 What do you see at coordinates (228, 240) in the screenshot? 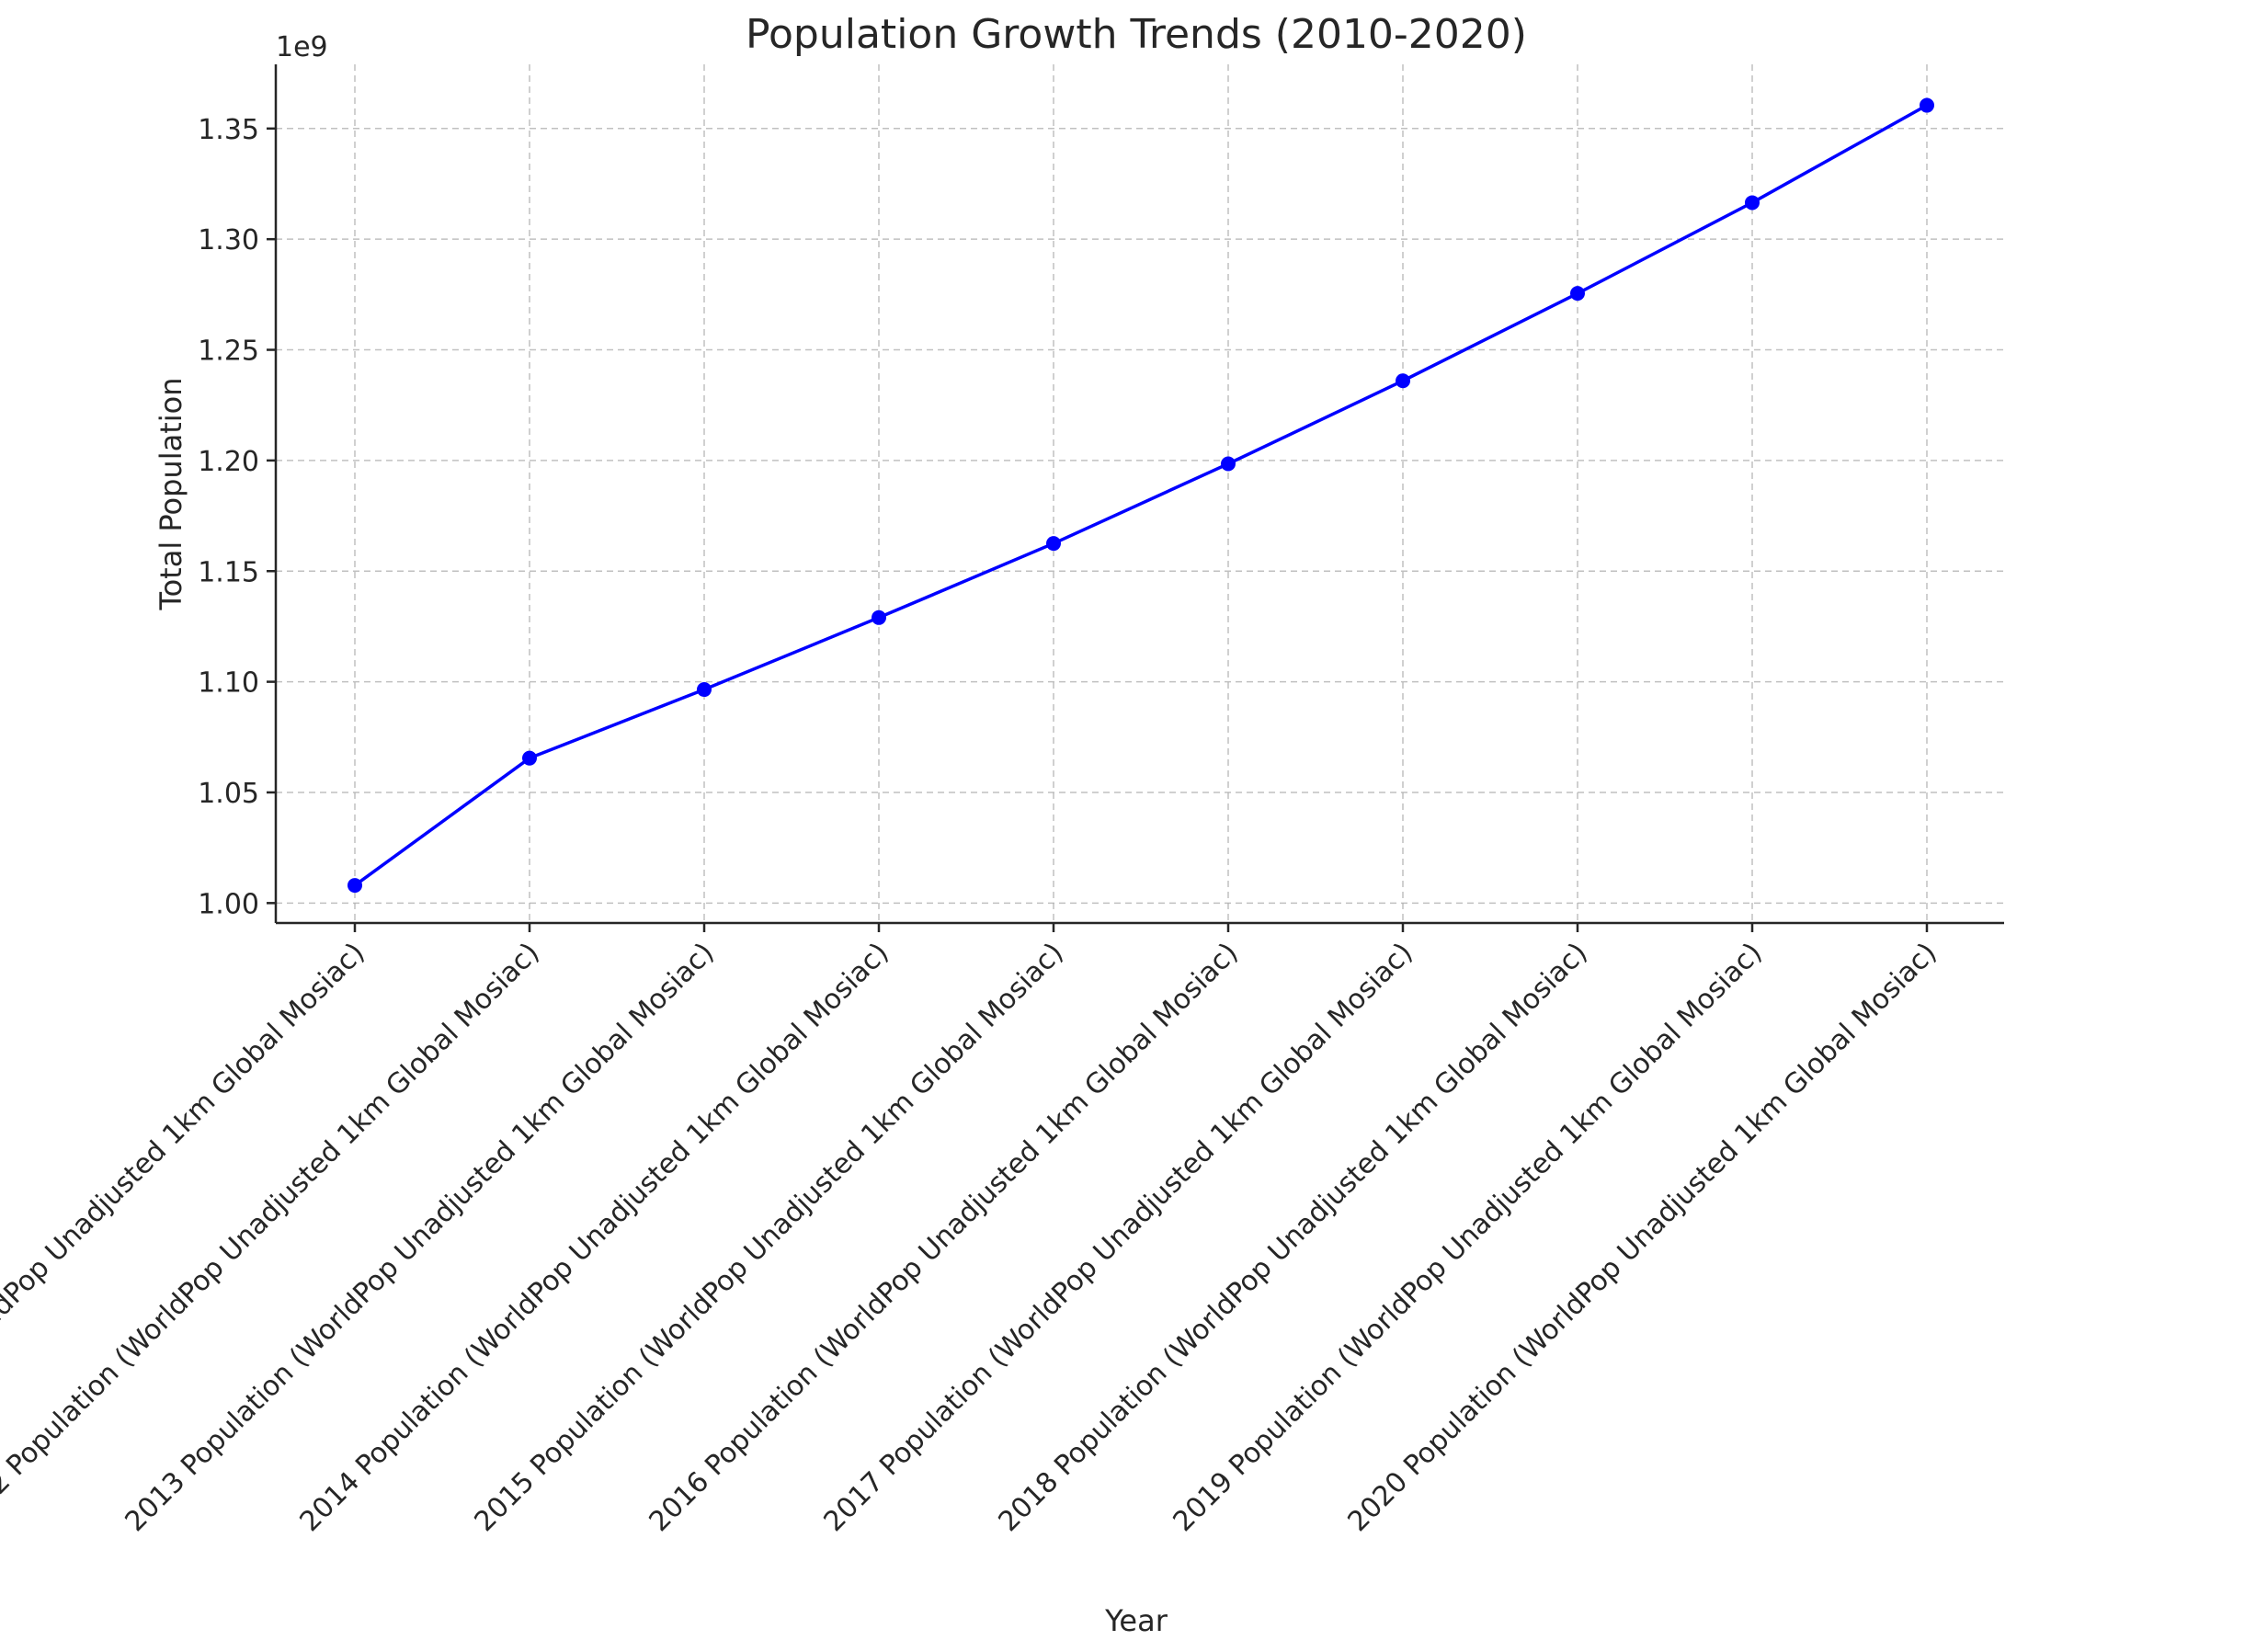
I see `y-tick-label: 1.30` at bounding box center [228, 240].